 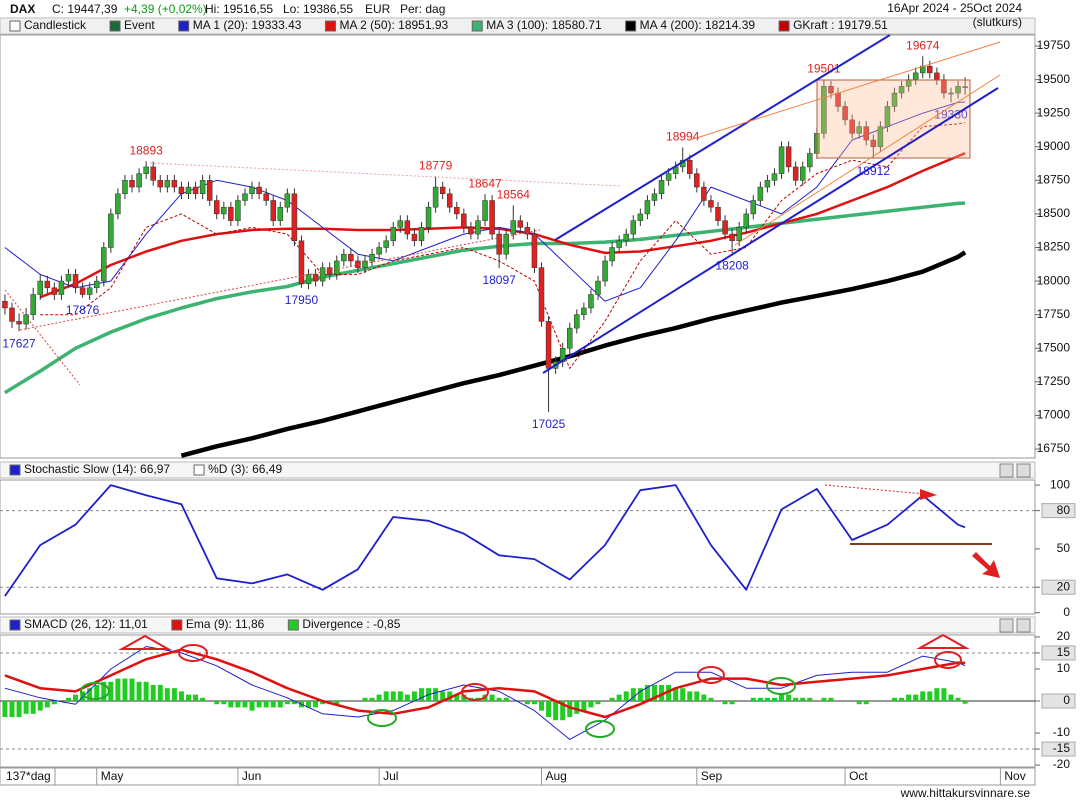 I want to click on divergence-line, so click(x=875, y=489).